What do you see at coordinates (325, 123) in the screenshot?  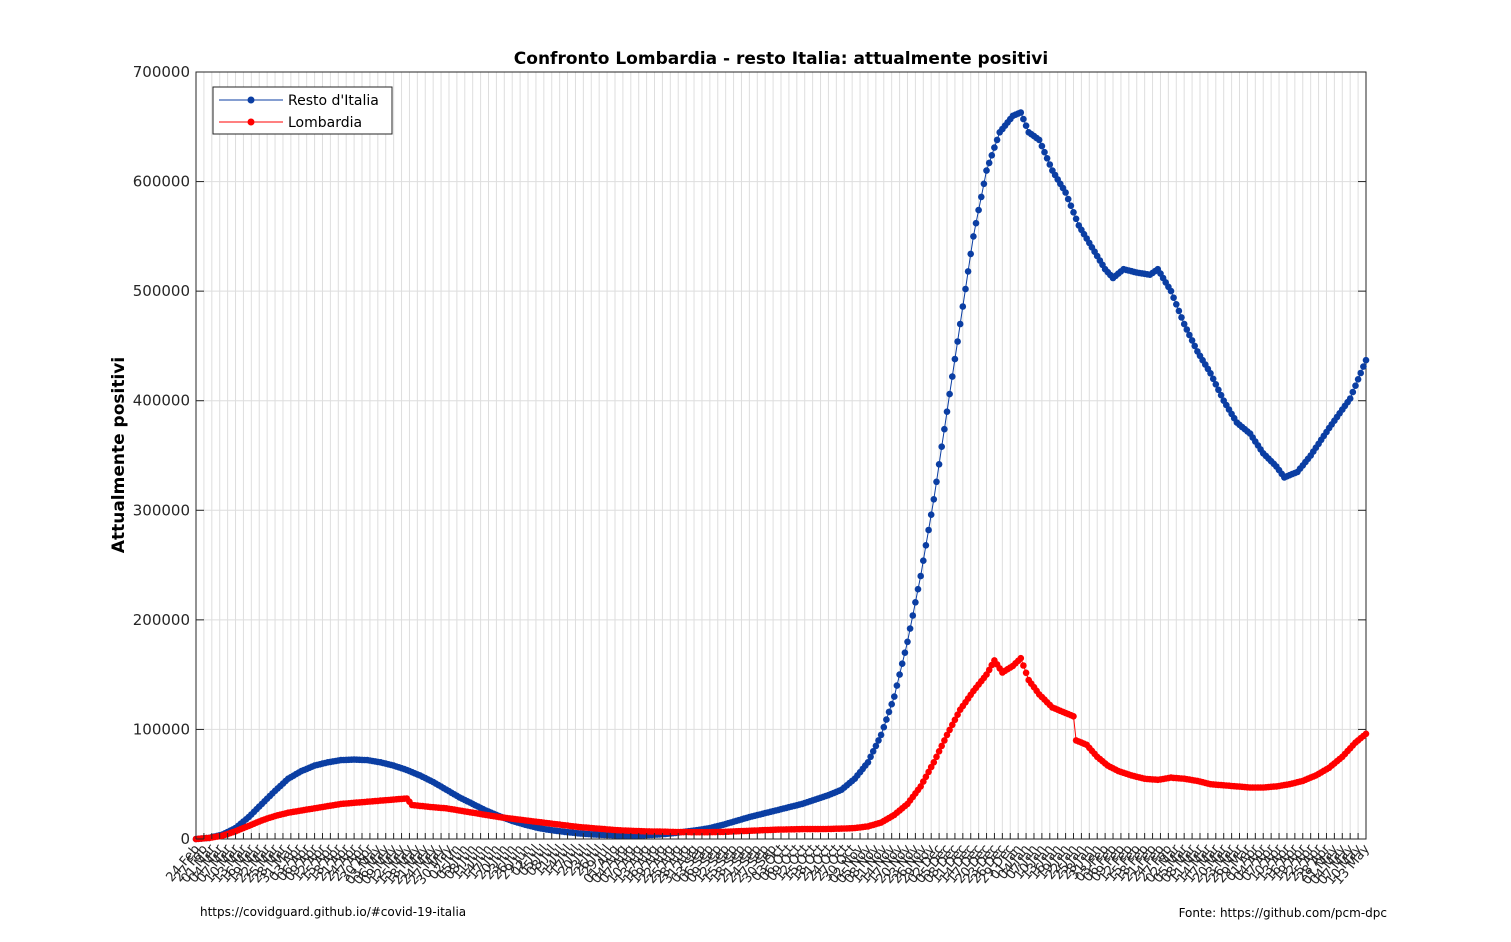 I see `legend-label-lombardia: Lombardia` at bounding box center [325, 123].